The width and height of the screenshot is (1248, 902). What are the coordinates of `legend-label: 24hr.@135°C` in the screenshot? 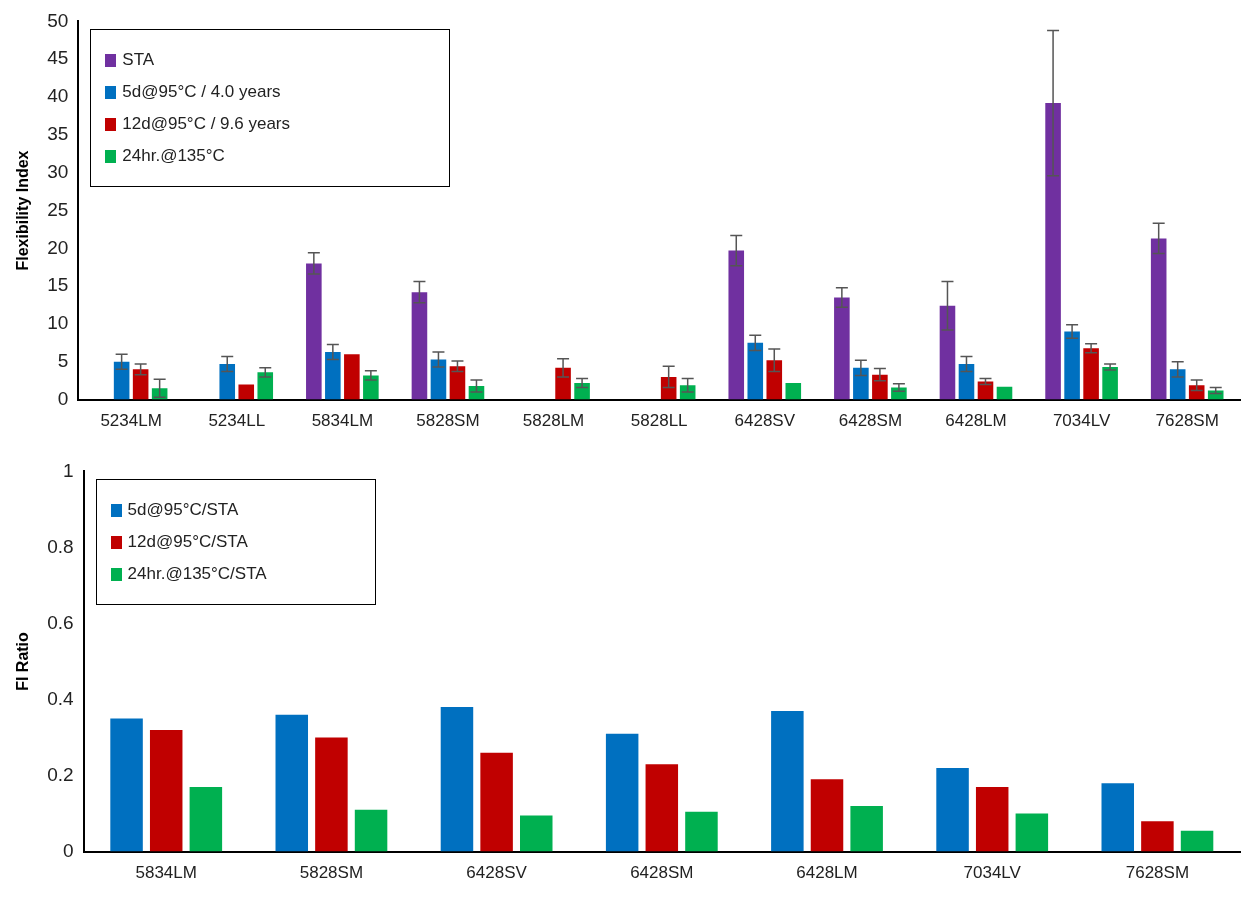 It's located at (173, 156).